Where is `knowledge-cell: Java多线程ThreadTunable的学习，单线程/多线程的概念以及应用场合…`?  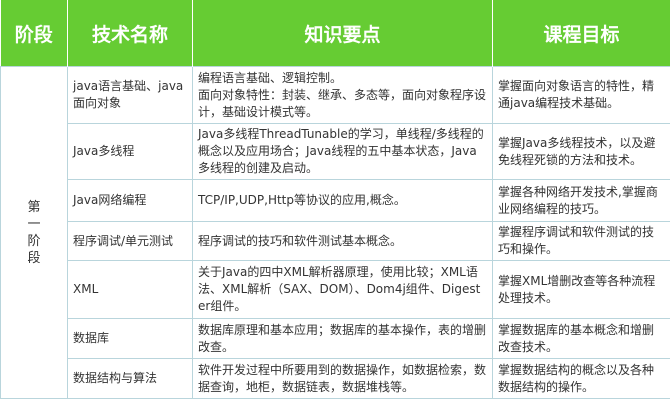
knowledge-cell: Java多线程ThreadTunable的学习，单线程/多线程的概念以及应用场合… is located at coordinates (342, 151).